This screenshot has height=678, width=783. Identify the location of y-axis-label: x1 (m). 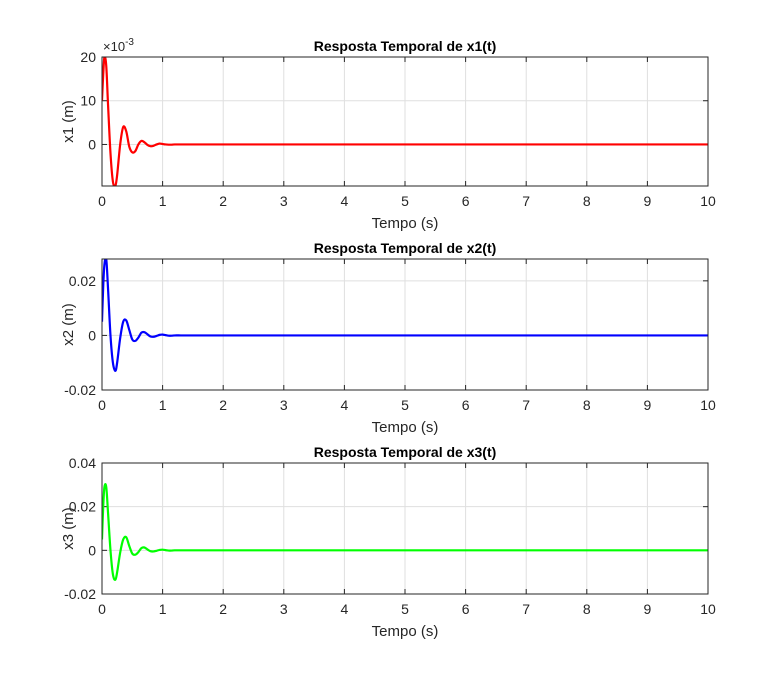
(68, 121).